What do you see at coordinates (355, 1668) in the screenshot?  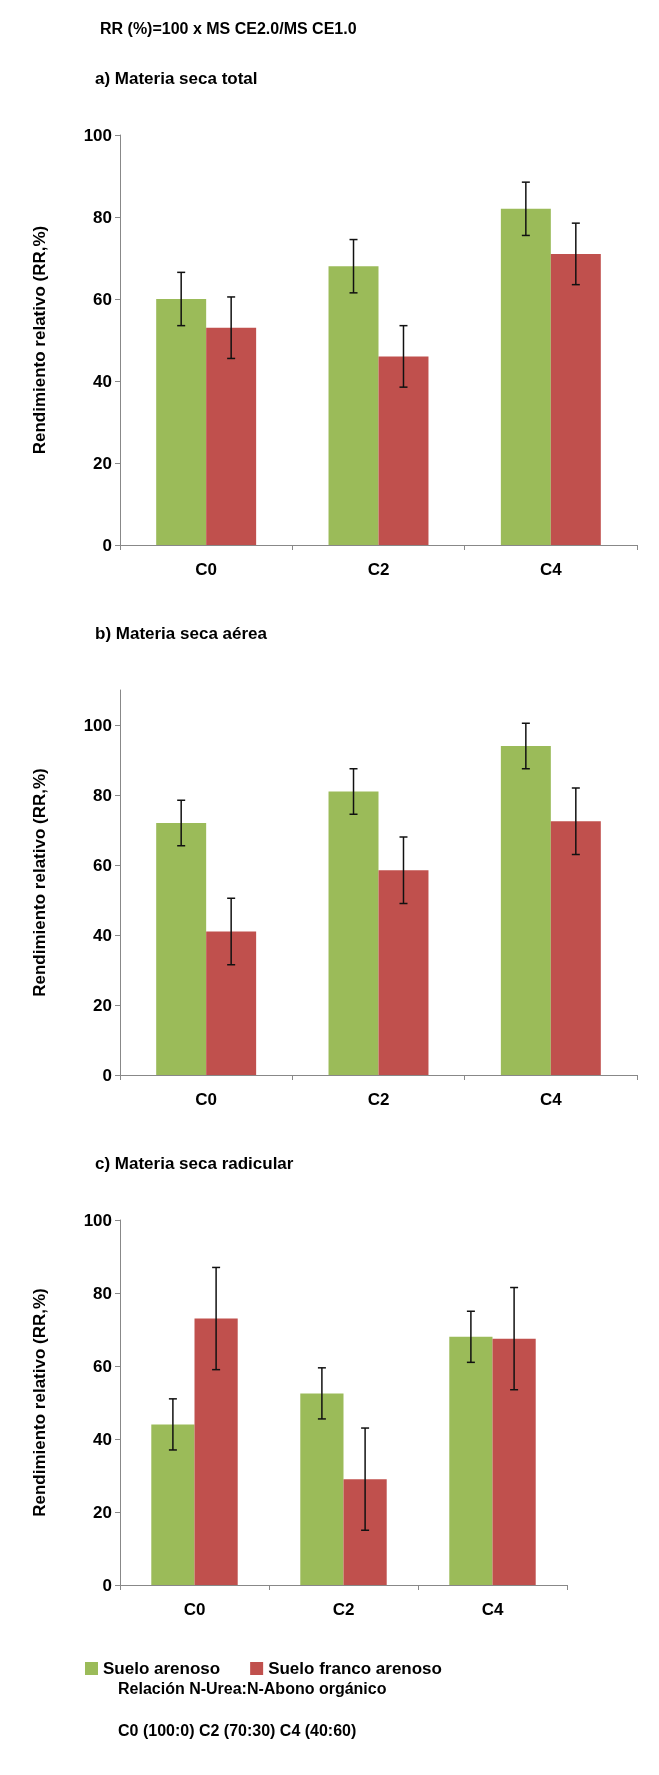 I see `legend-label: Suelo franco arenoso` at bounding box center [355, 1668].